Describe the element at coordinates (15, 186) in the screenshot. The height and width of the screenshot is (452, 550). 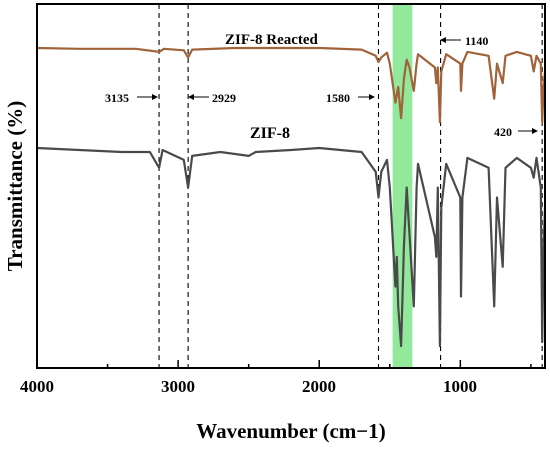
I see `y-axis-title: Transmittance (%)` at that location.